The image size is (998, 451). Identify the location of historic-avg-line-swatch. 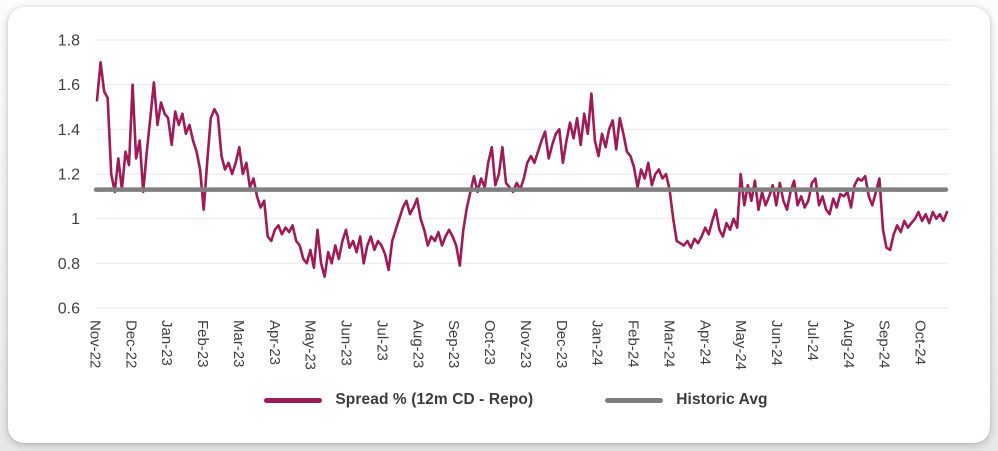
(634, 400).